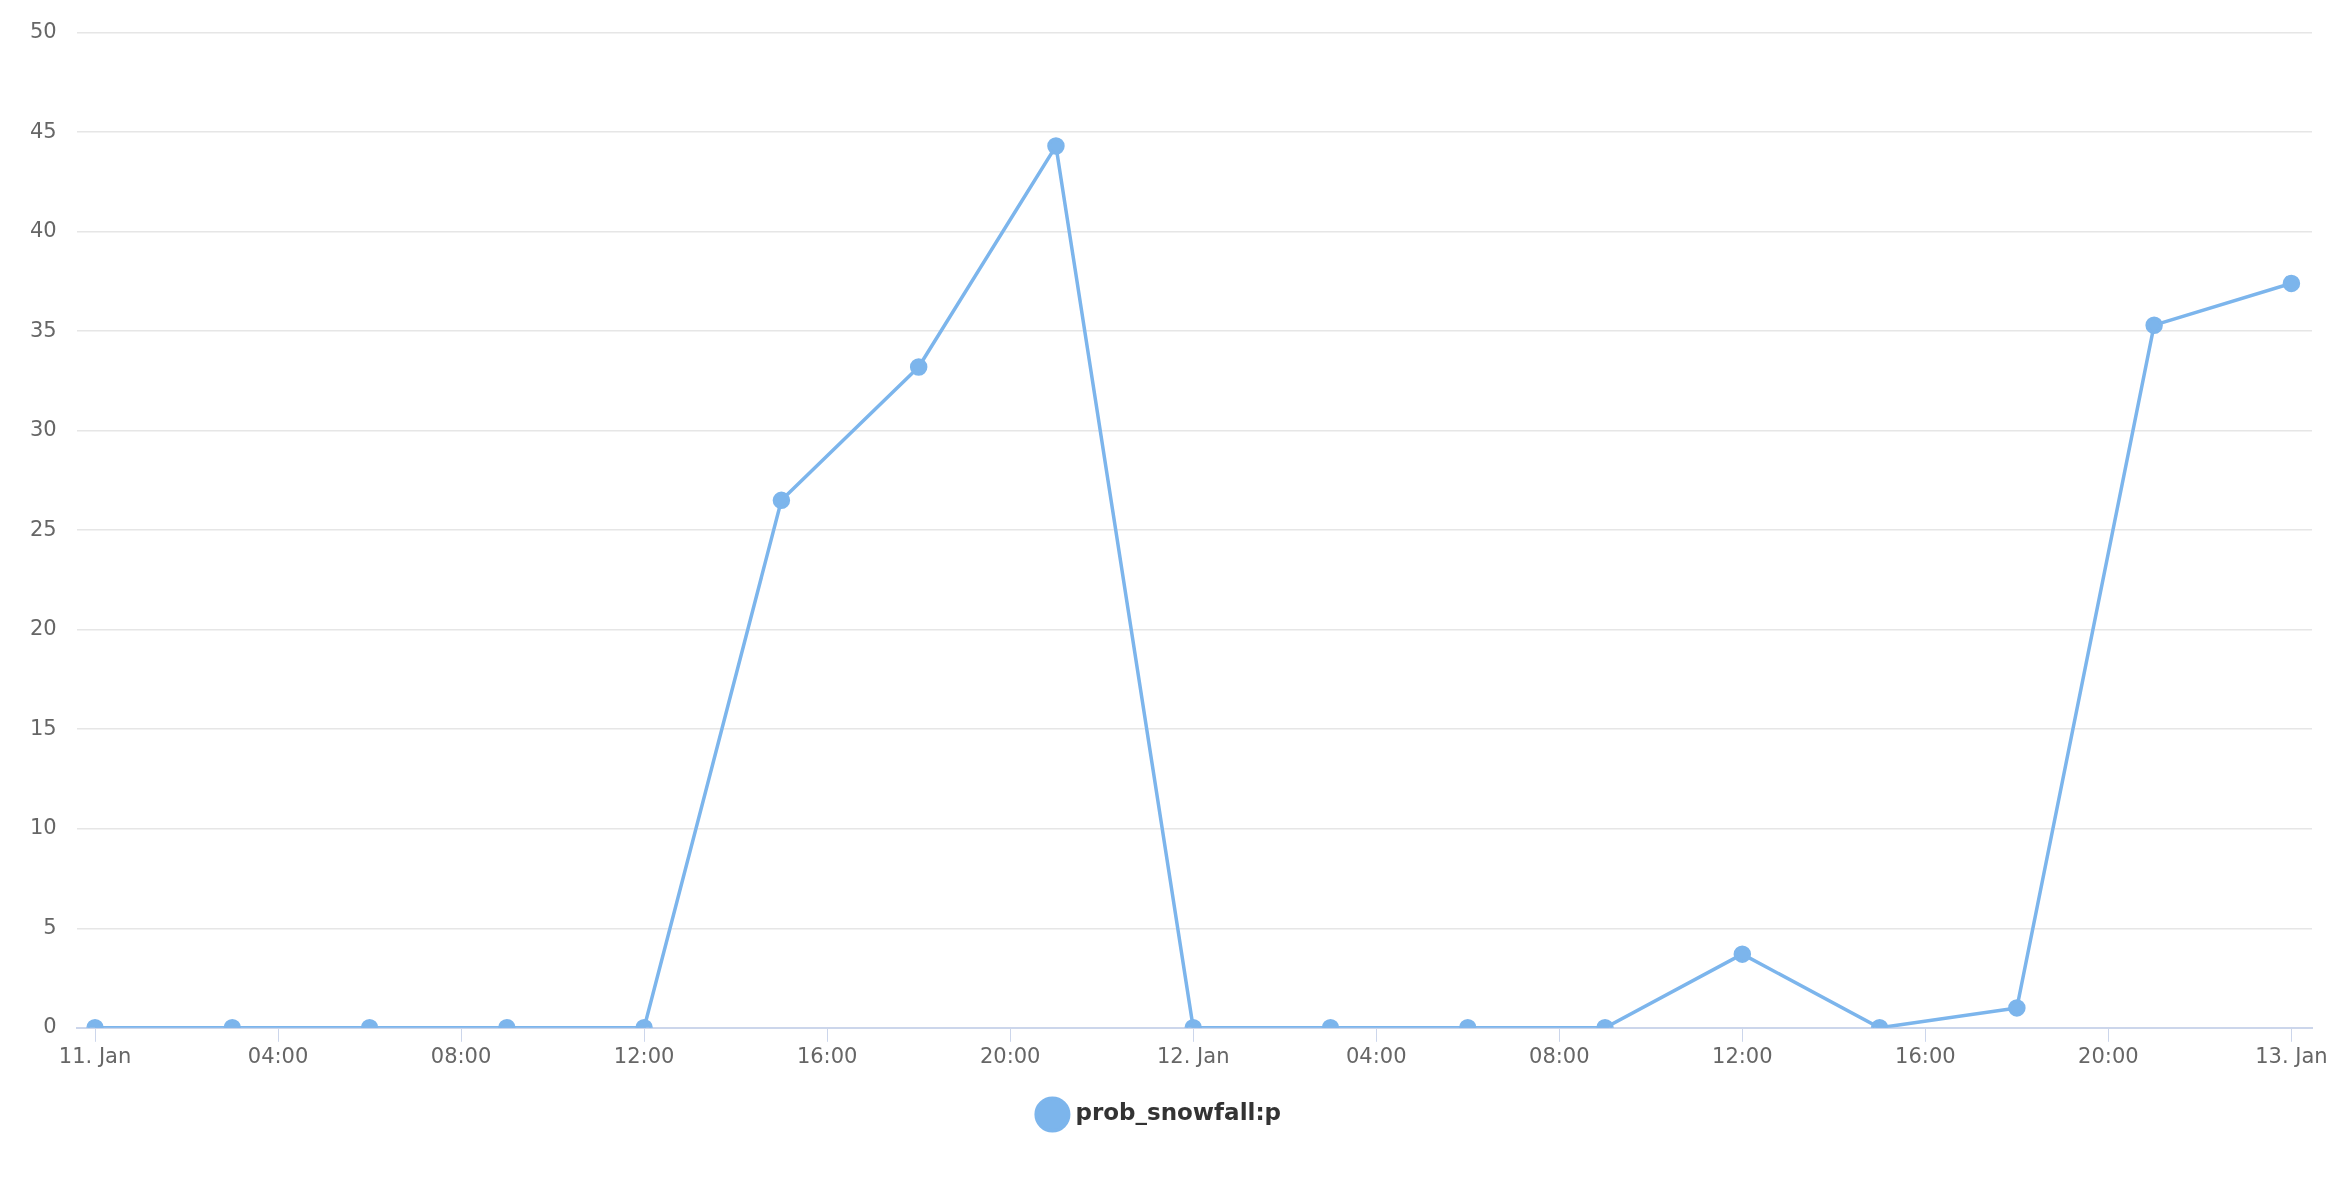 This screenshot has width=2332, height=1186. What do you see at coordinates (43, 827) in the screenshot?
I see `y-tick-label: 10` at bounding box center [43, 827].